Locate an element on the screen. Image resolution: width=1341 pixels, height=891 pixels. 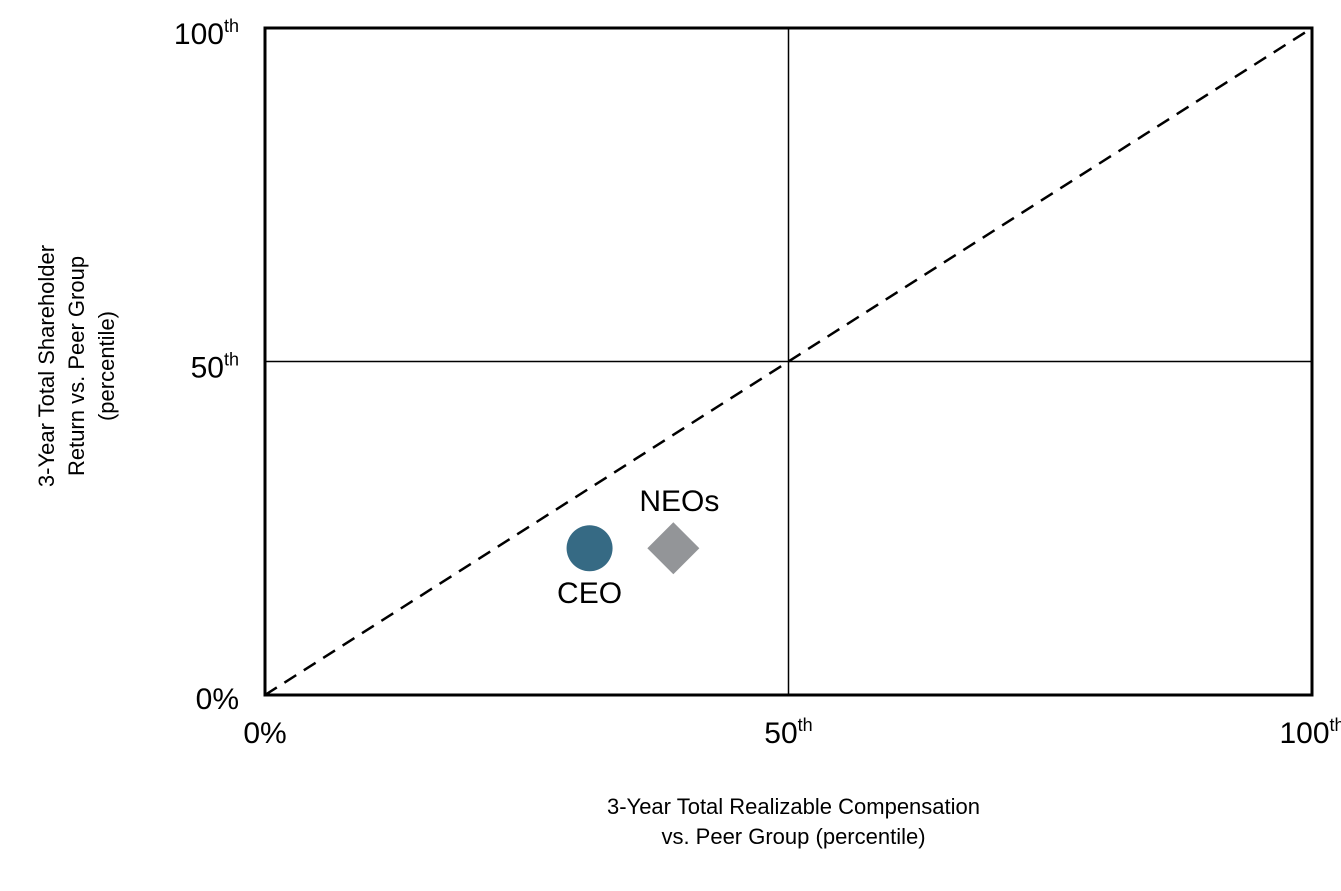
y-tick-label: 50th is located at coordinates (215, 366).